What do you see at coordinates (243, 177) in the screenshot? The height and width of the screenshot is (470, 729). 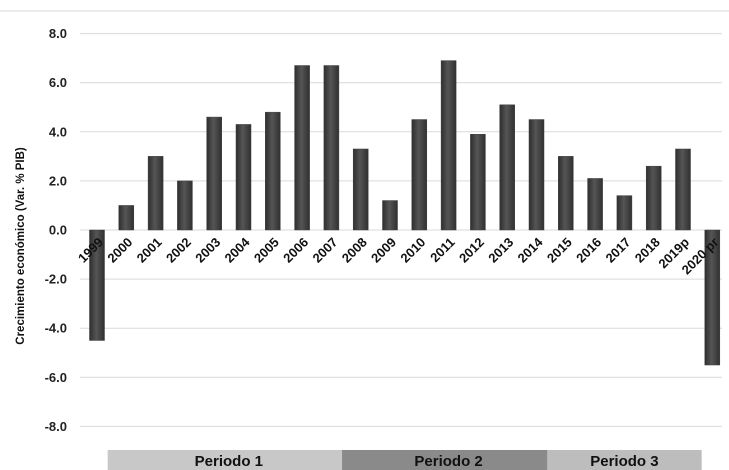 I see `bar-2004` at bounding box center [243, 177].